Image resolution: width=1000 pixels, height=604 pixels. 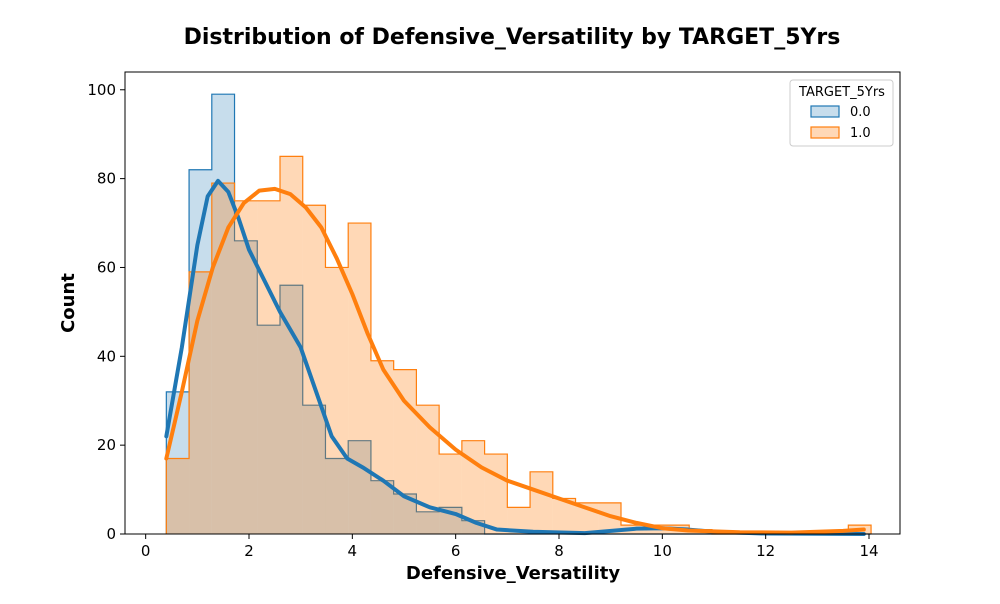 What do you see at coordinates (353, 551) in the screenshot?
I see `x-tick-label-2: 4` at bounding box center [353, 551].